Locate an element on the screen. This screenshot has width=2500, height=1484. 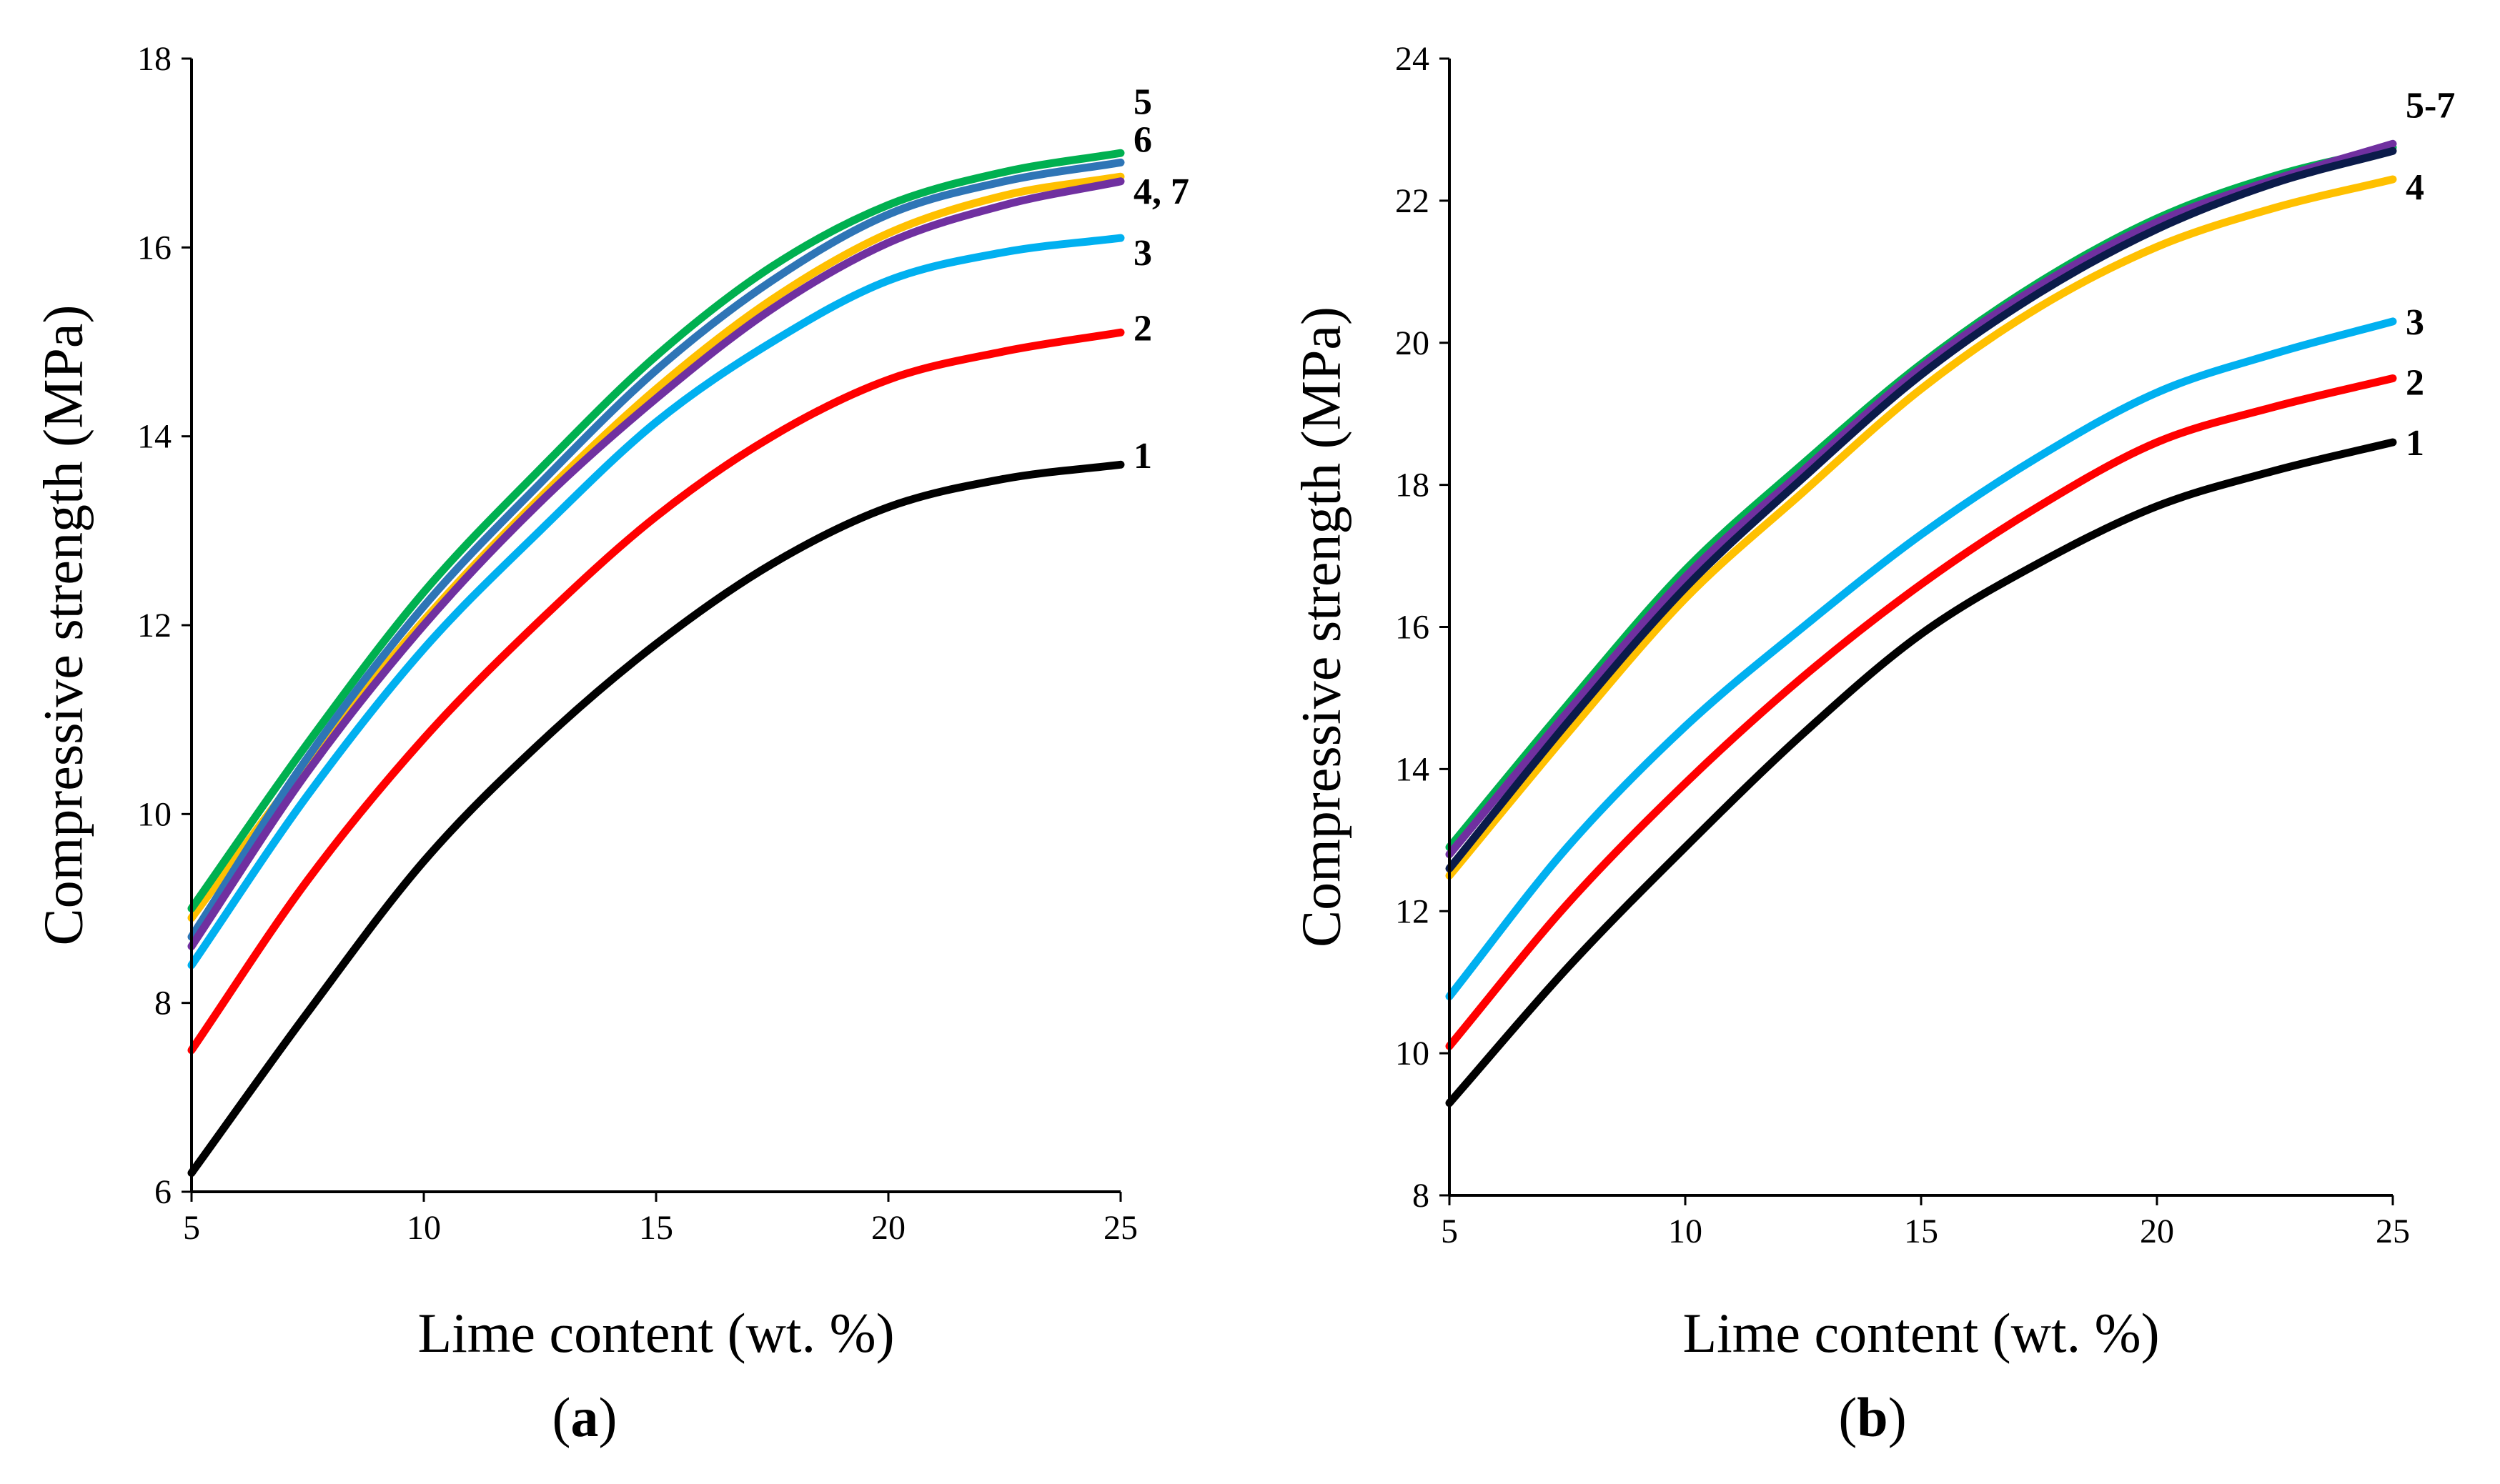
x-tick-label-a-5: 5 is located at coordinates (191, 1228).